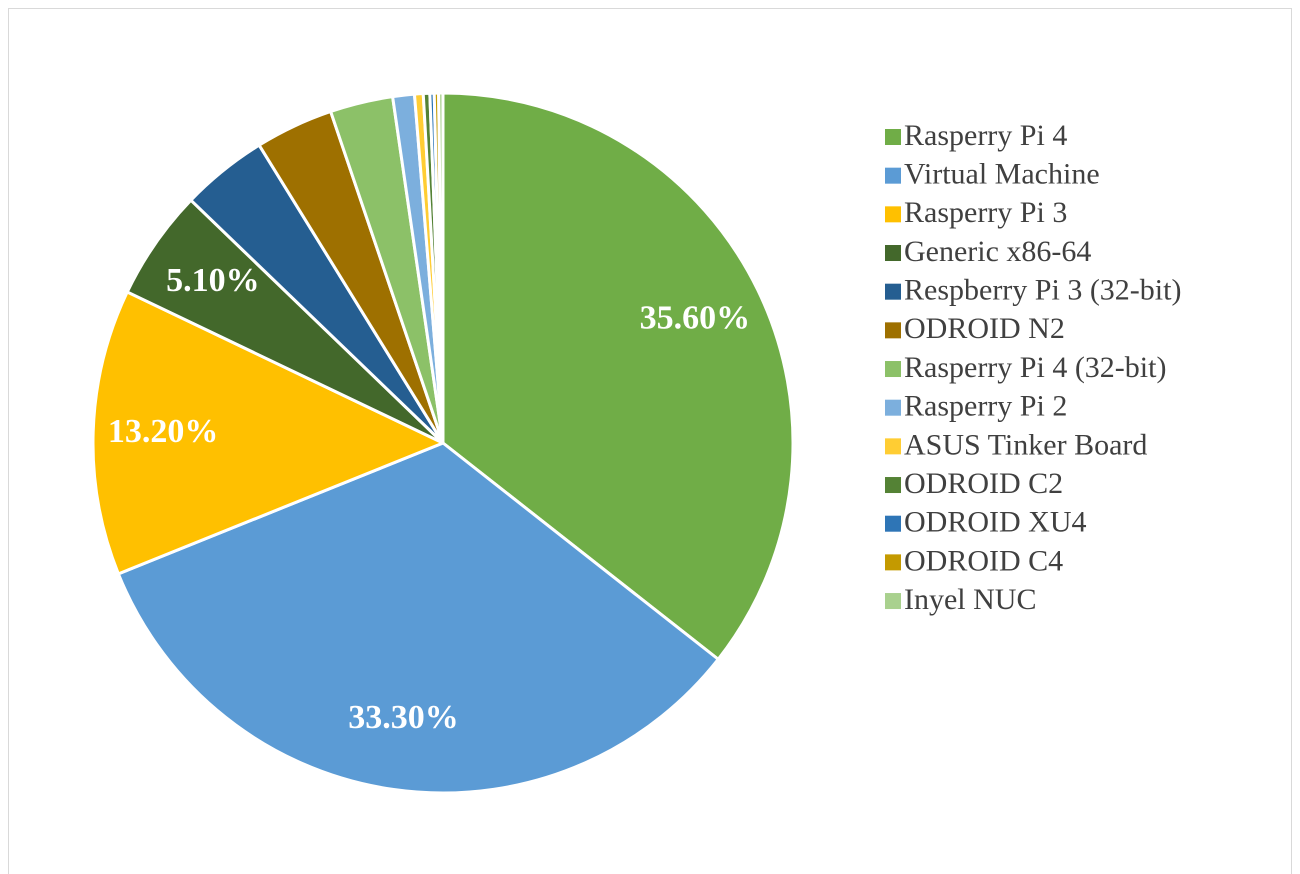 The height and width of the screenshot is (874, 1300). I want to click on legend-label: Rasperry Pi 4 (32-bit), so click(1035, 367).